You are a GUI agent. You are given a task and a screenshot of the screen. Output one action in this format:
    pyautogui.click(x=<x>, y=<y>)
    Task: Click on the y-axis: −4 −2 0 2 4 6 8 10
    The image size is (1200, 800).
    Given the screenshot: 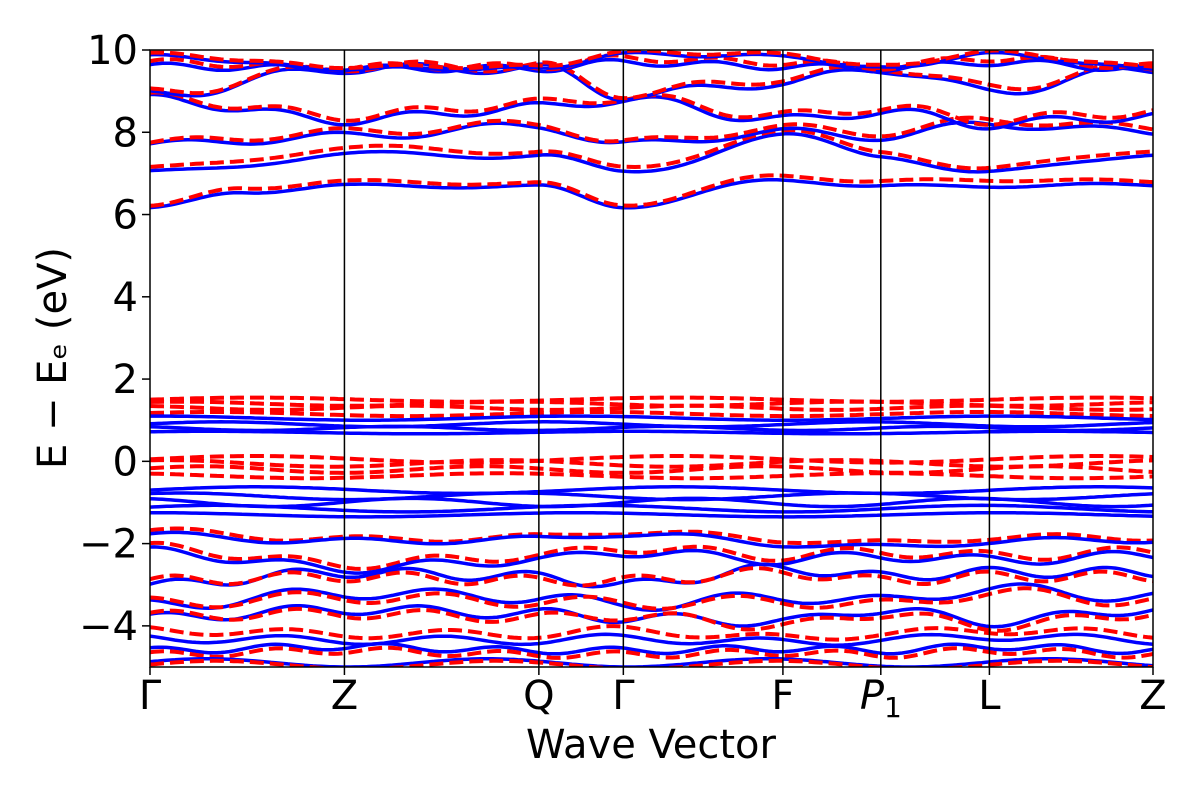 What is the action you would take?
    pyautogui.click(x=114, y=339)
    